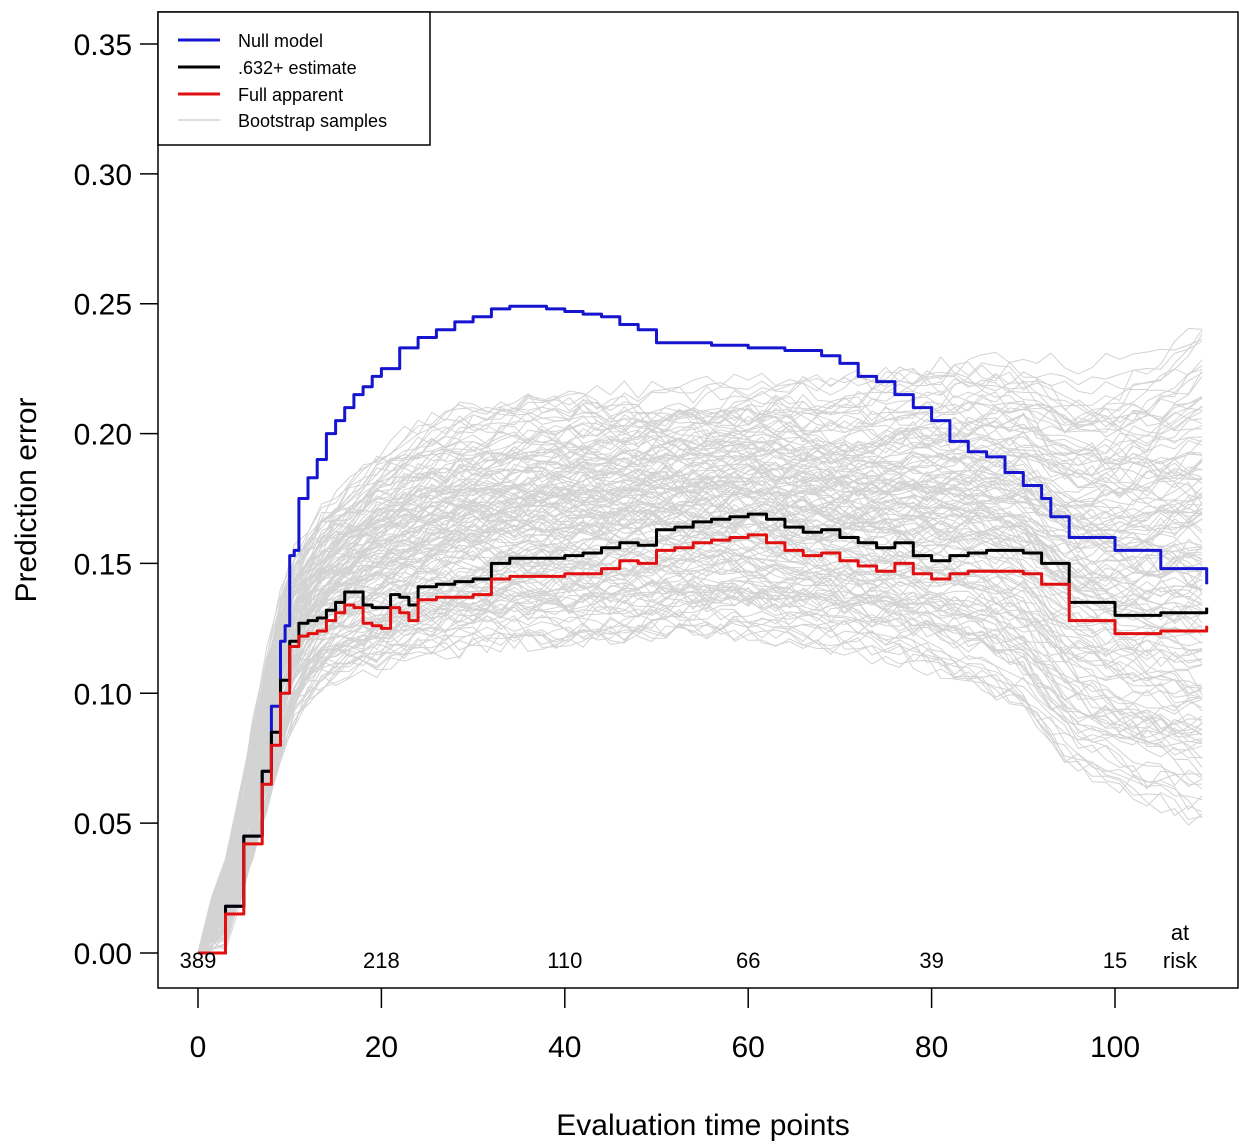  What do you see at coordinates (1115, 1047) in the screenshot?
I see `x-tick-label: 100` at bounding box center [1115, 1047].